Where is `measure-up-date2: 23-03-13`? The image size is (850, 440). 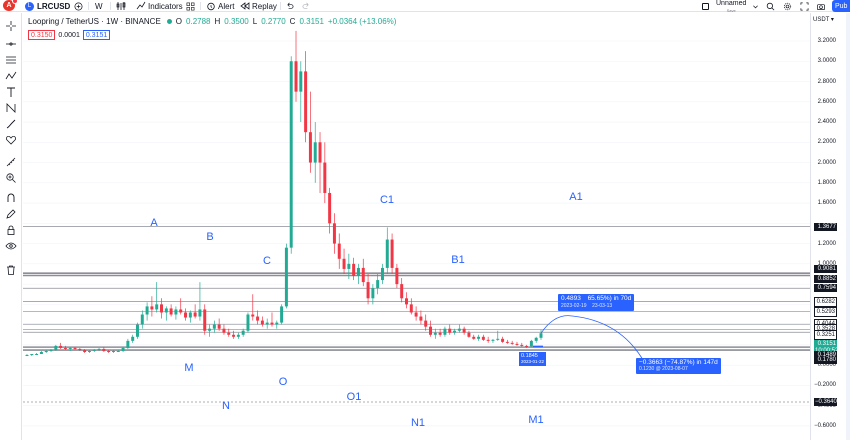 measure-up-date2: 23-03-13 is located at coordinates (602, 306).